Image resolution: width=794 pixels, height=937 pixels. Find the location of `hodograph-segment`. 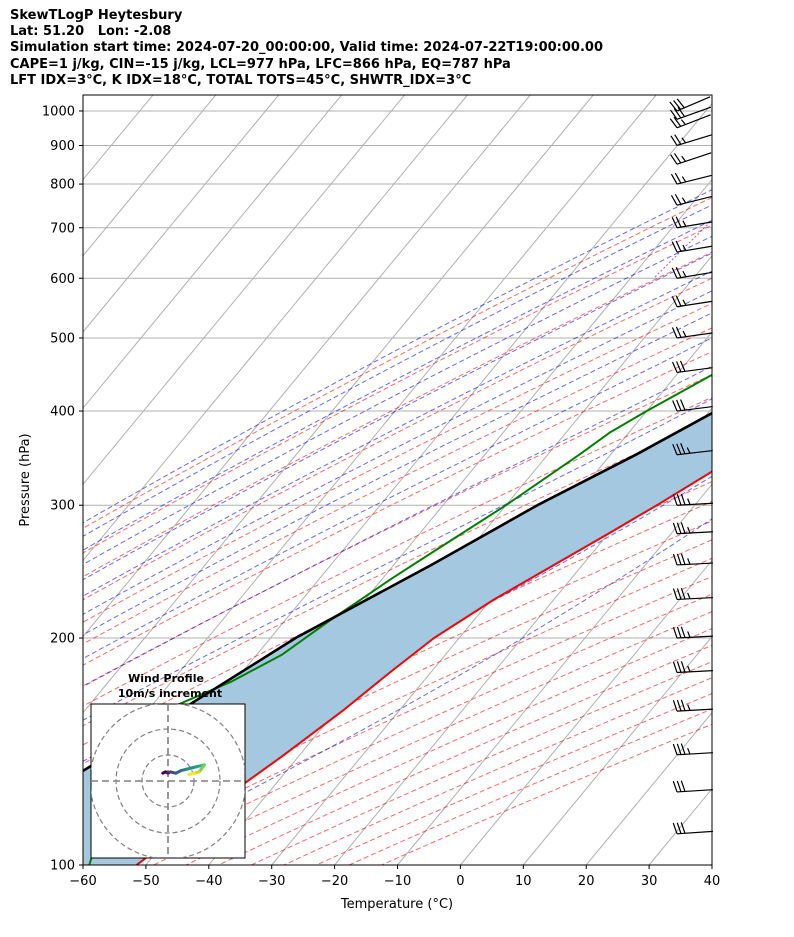

hodograph-segment is located at coordinates (191, 773).